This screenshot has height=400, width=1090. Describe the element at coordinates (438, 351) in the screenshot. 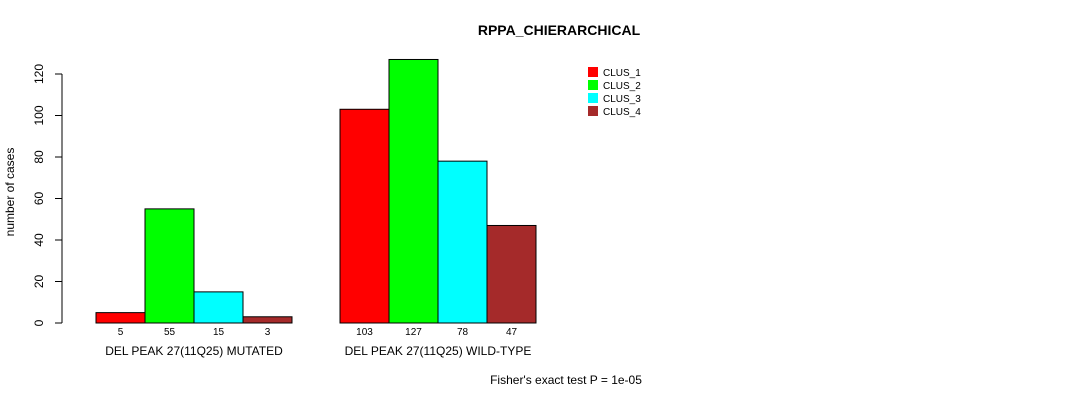

I see `category-label: DEL PEAK 27(11Q25) WILD-TYPE` at that location.